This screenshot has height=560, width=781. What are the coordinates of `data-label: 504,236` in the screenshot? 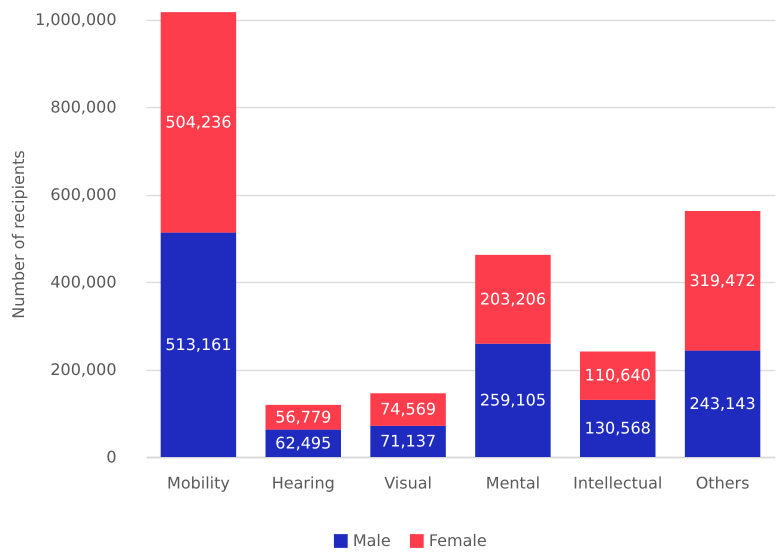 It's located at (198, 122).